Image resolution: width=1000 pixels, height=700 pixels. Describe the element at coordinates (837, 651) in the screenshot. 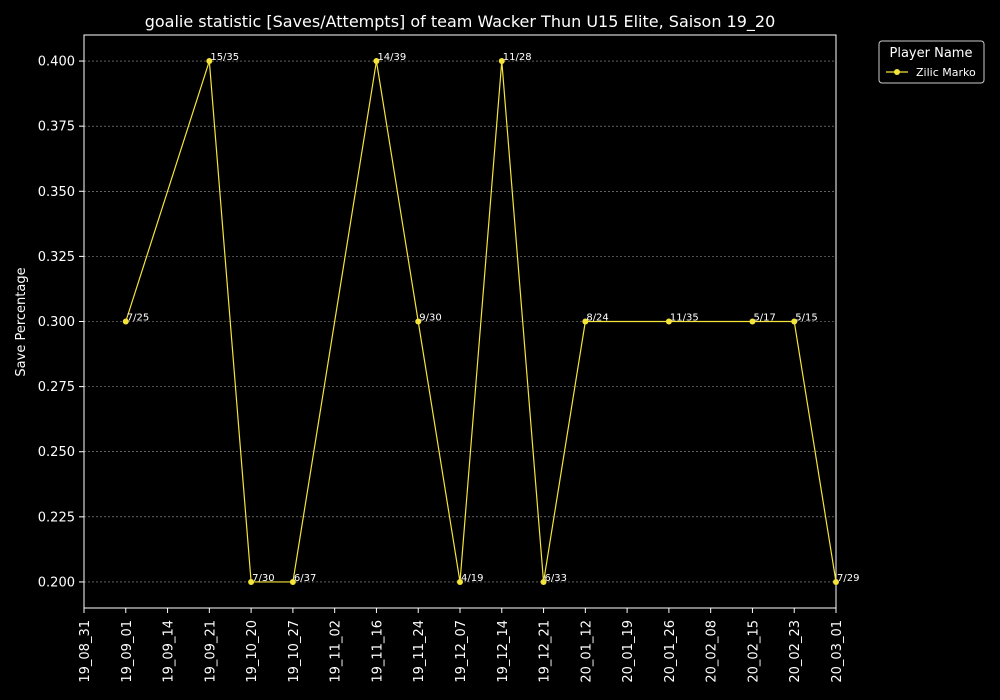

I see `x-tick-label: 20_03_01` at that location.